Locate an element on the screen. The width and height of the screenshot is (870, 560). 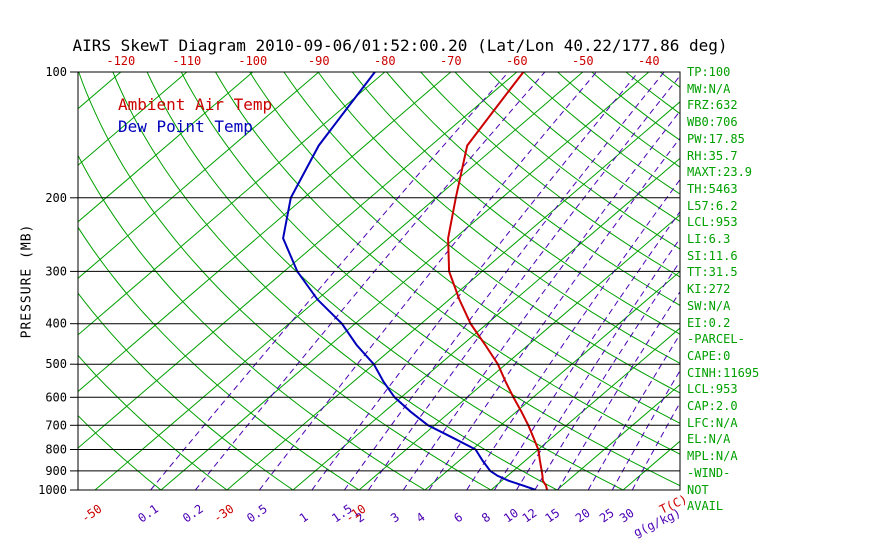
stat-line: -PARCEL- is located at coordinates (716, 339).